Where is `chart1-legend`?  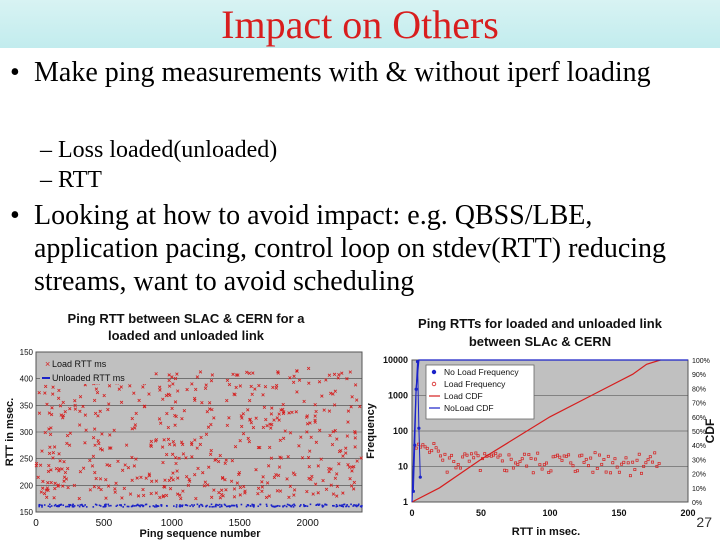
chart1-legend is located at coordinates (95, 370).